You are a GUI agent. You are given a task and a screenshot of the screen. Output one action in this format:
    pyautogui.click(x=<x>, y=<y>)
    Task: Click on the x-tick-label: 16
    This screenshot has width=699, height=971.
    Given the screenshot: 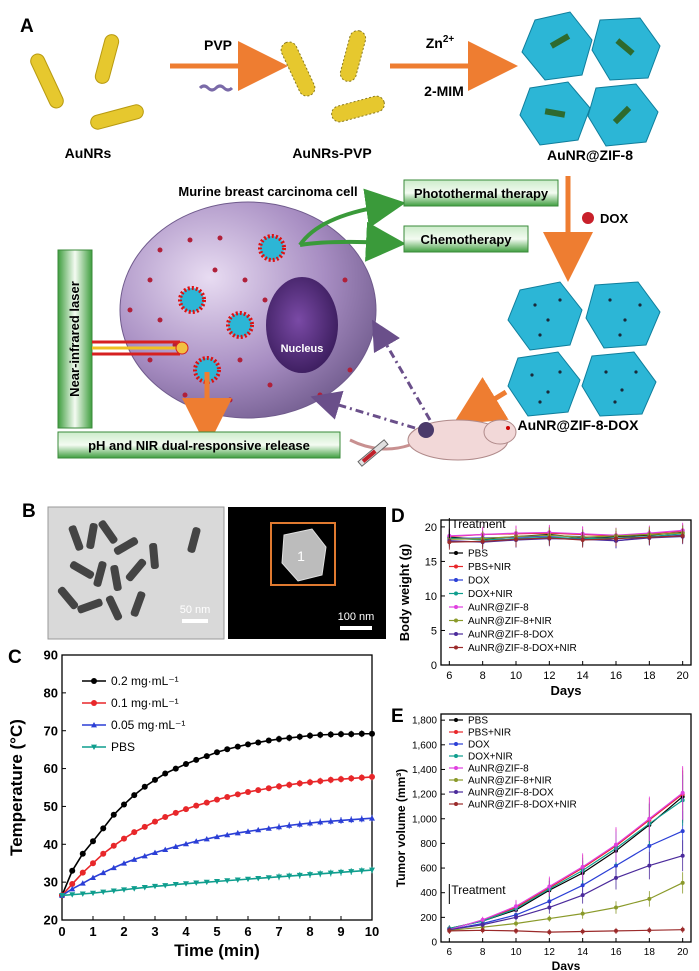 What is the action you would take?
    pyautogui.click(x=616, y=952)
    